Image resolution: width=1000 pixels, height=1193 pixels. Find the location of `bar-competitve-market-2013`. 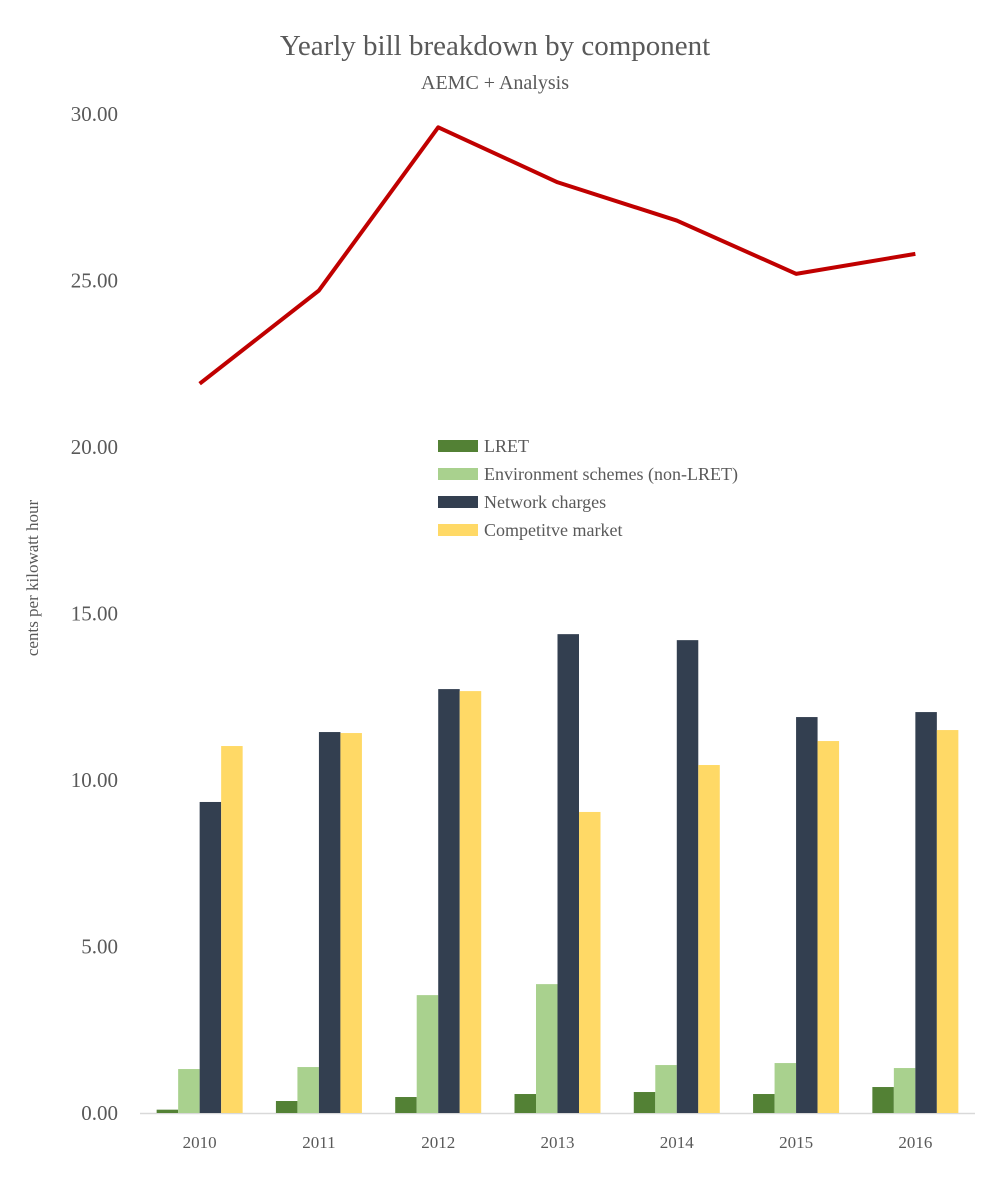

bar-competitve-market-2013 is located at coordinates (590, 962).